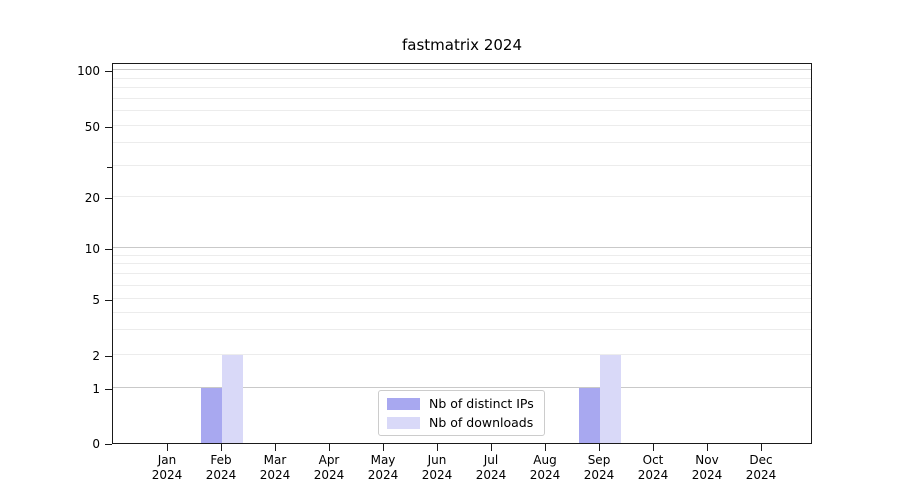  What do you see at coordinates (599, 447) in the screenshot?
I see `x-tick-sep` at bounding box center [599, 447].